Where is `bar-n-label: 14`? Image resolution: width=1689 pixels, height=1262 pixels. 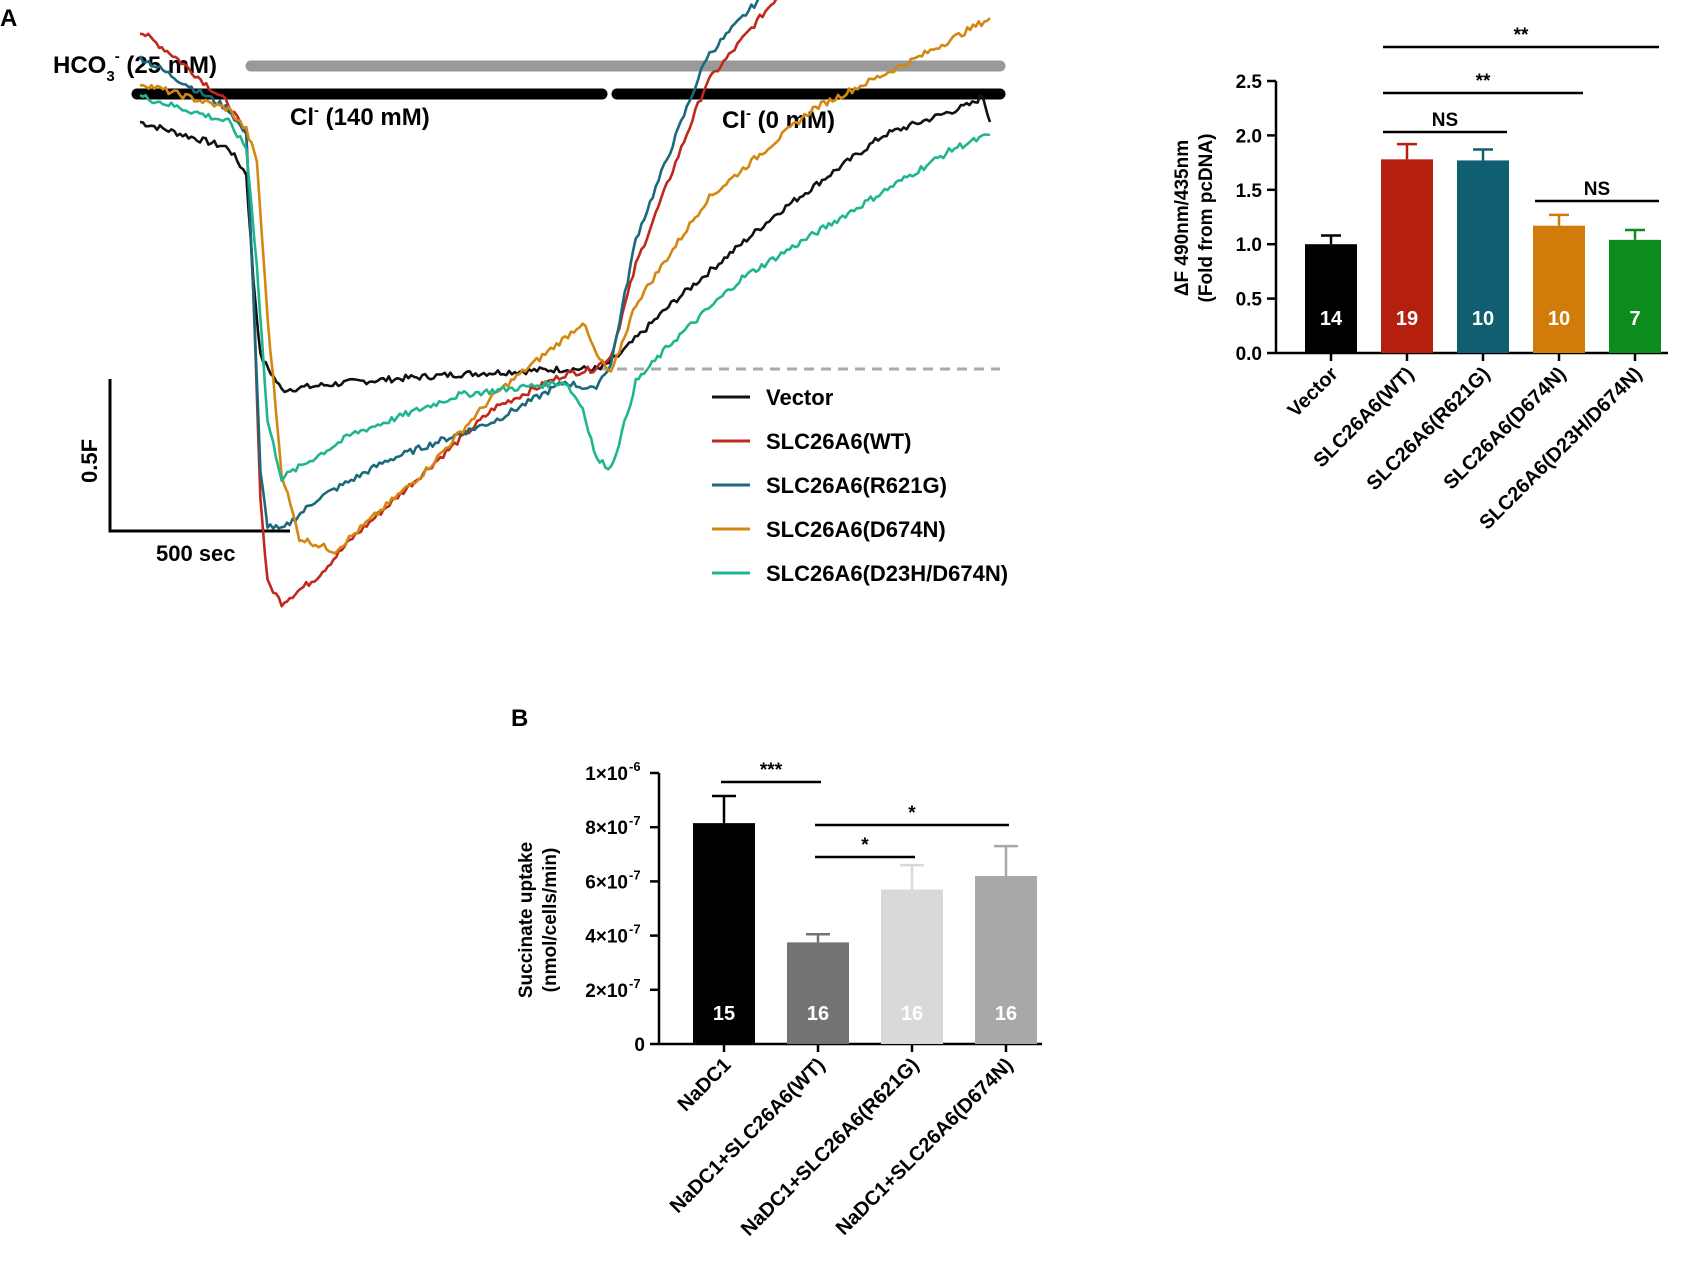 bar-n-label: 14 is located at coordinates (1331, 319).